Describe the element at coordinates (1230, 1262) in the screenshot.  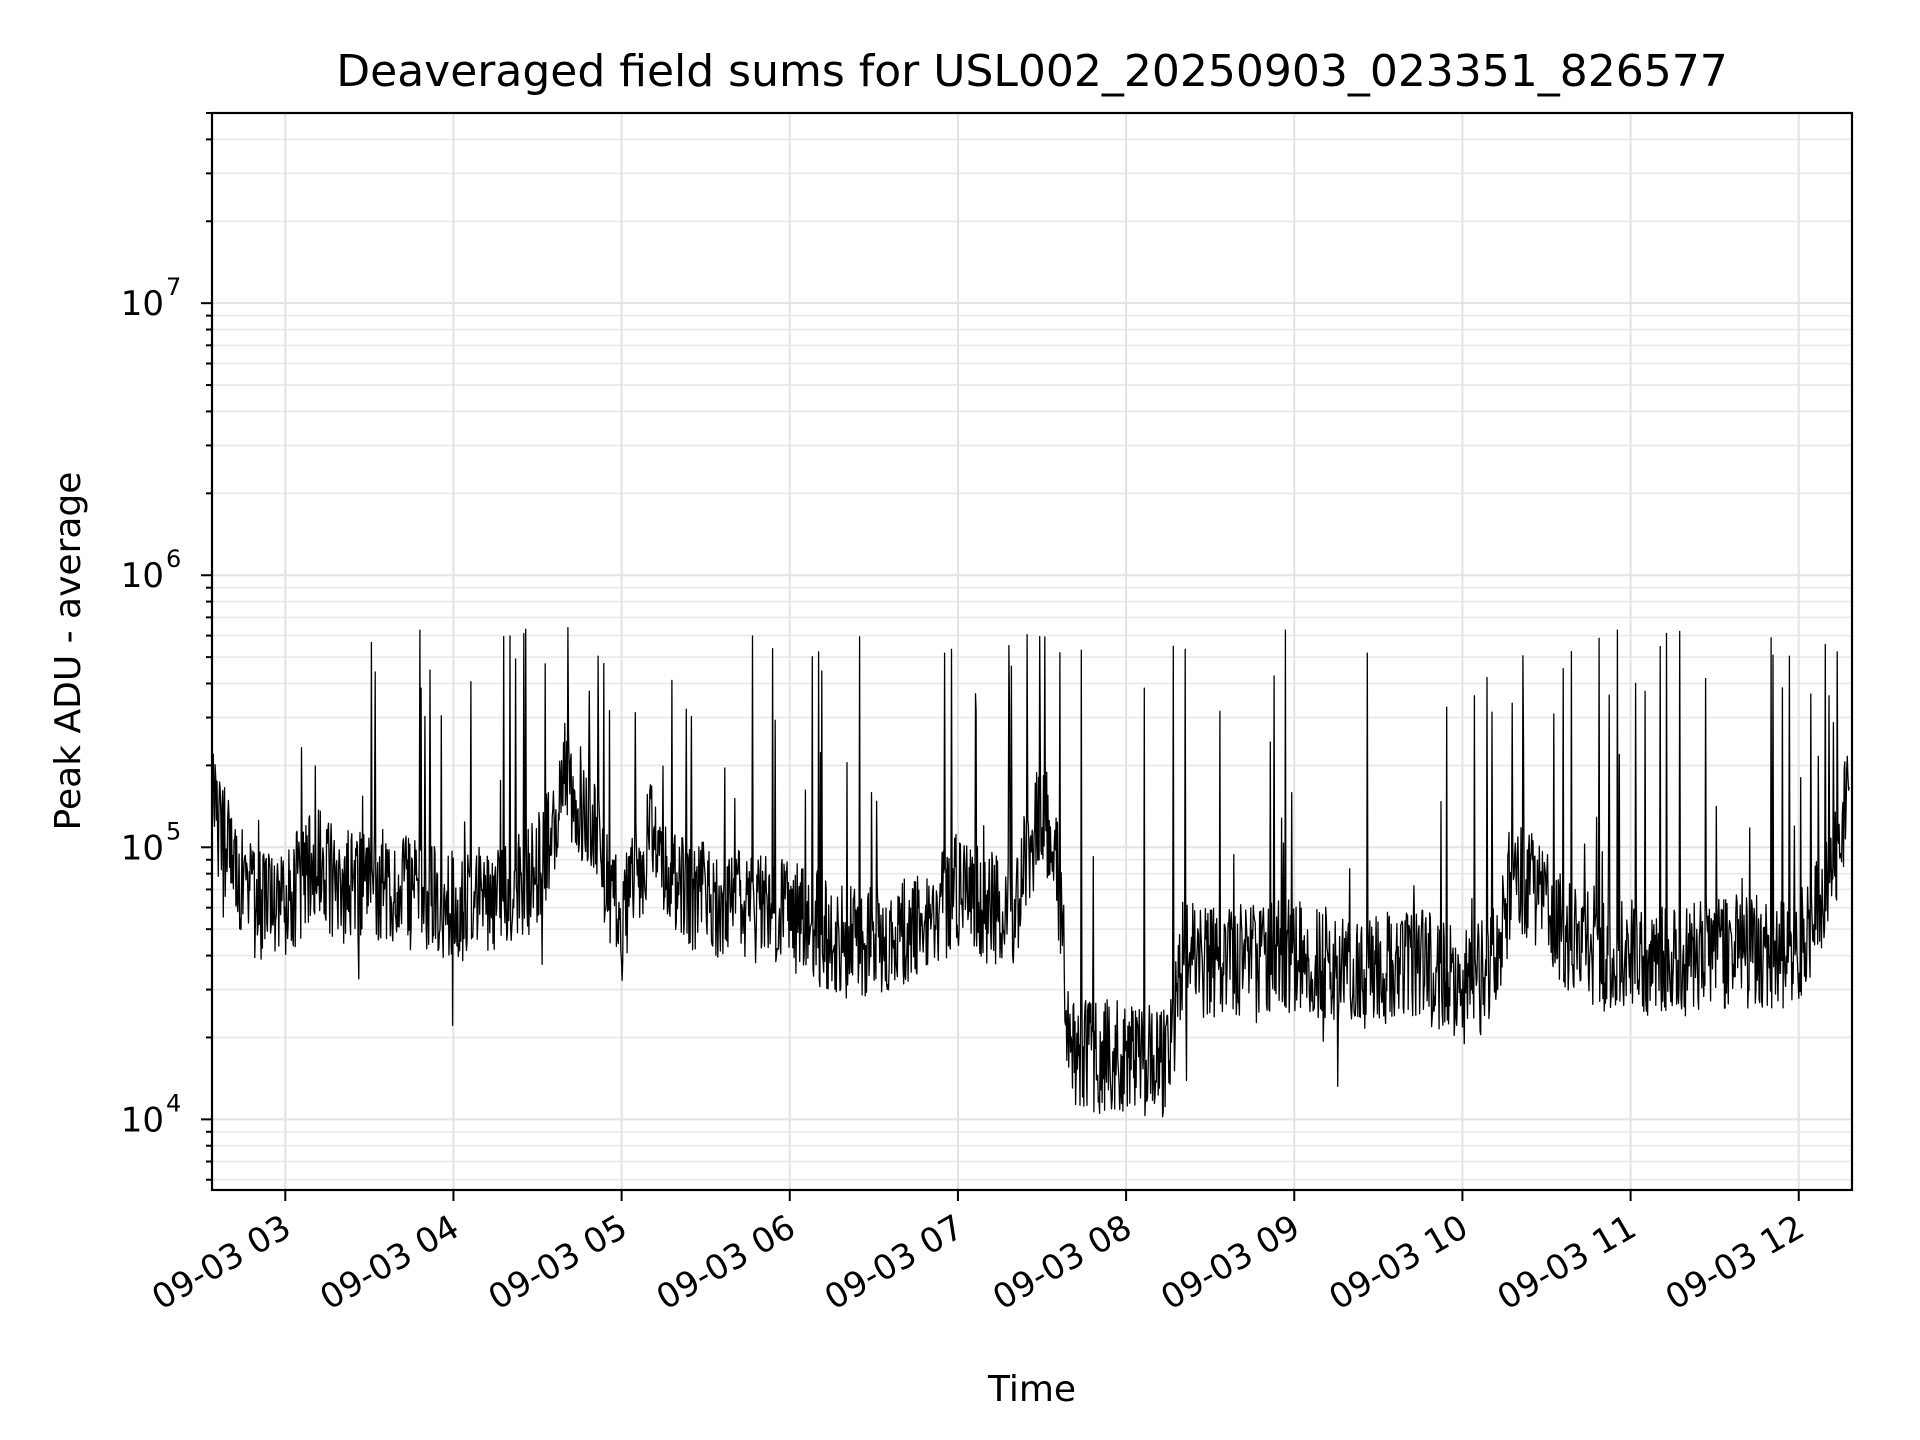
I see `x-tick-label: 09-03 09` at that location.